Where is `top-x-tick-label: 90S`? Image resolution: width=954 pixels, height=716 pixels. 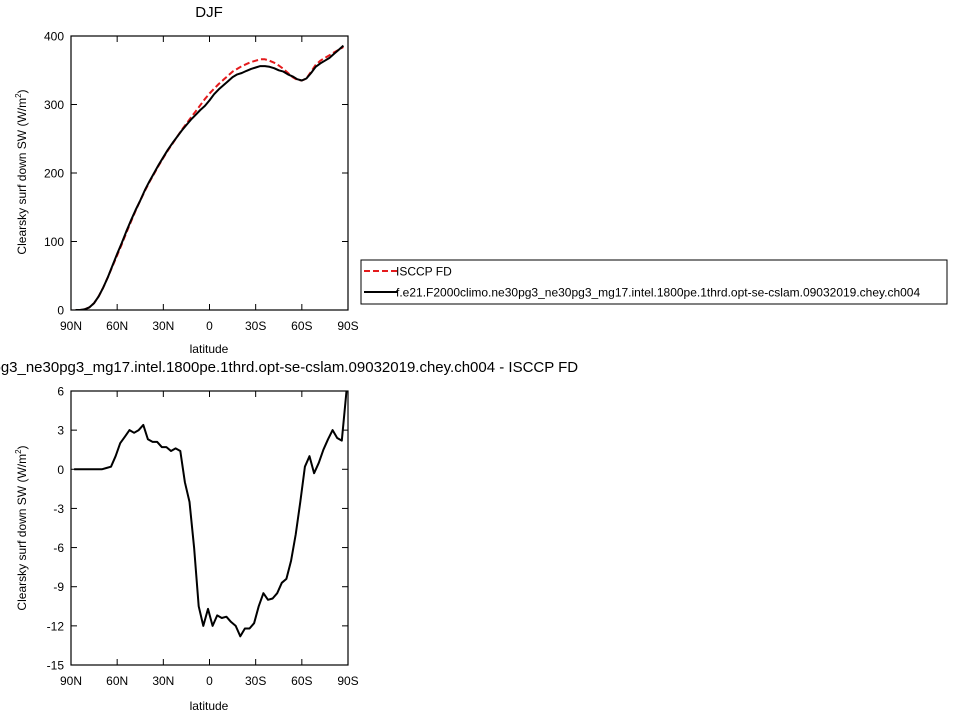
top-x-tick-label: 90S is located at coordinates (347, 326).